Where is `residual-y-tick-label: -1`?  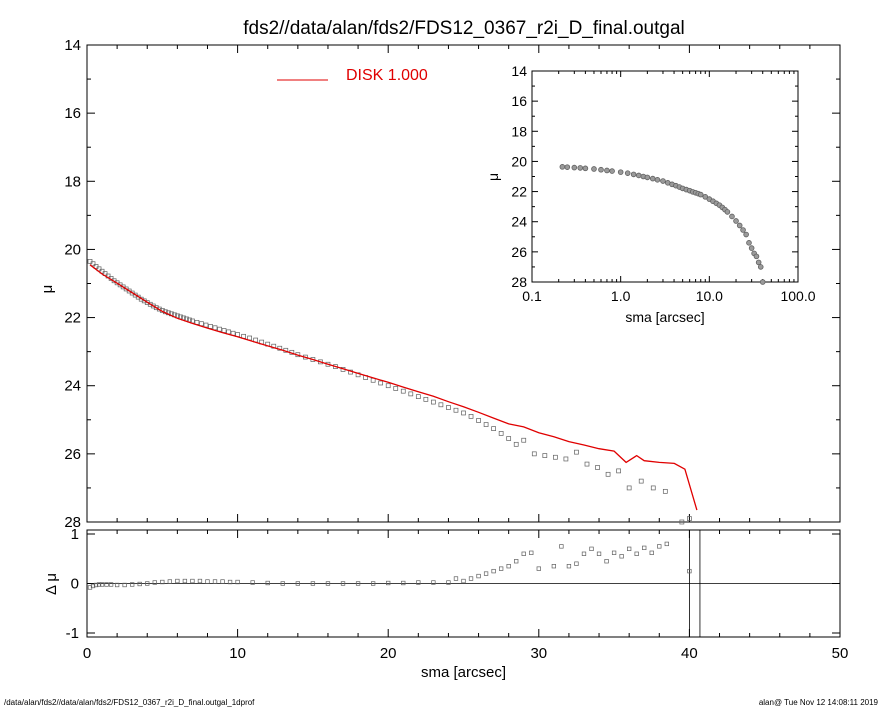
residual-y-tick-label: -1 is located at coordinates (72, 633).